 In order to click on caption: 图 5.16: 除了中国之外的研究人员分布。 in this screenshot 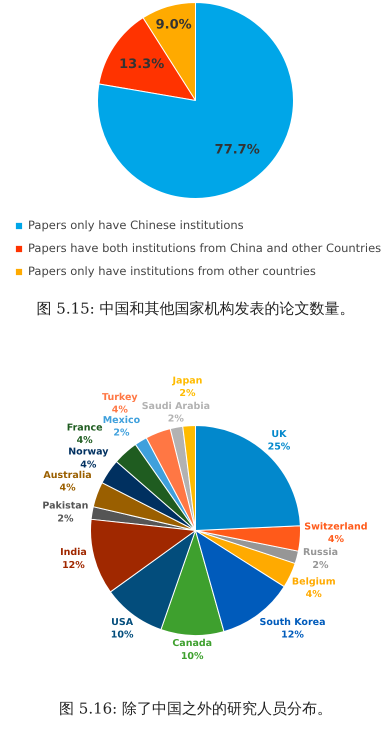, I will do `click(195, 709)`.